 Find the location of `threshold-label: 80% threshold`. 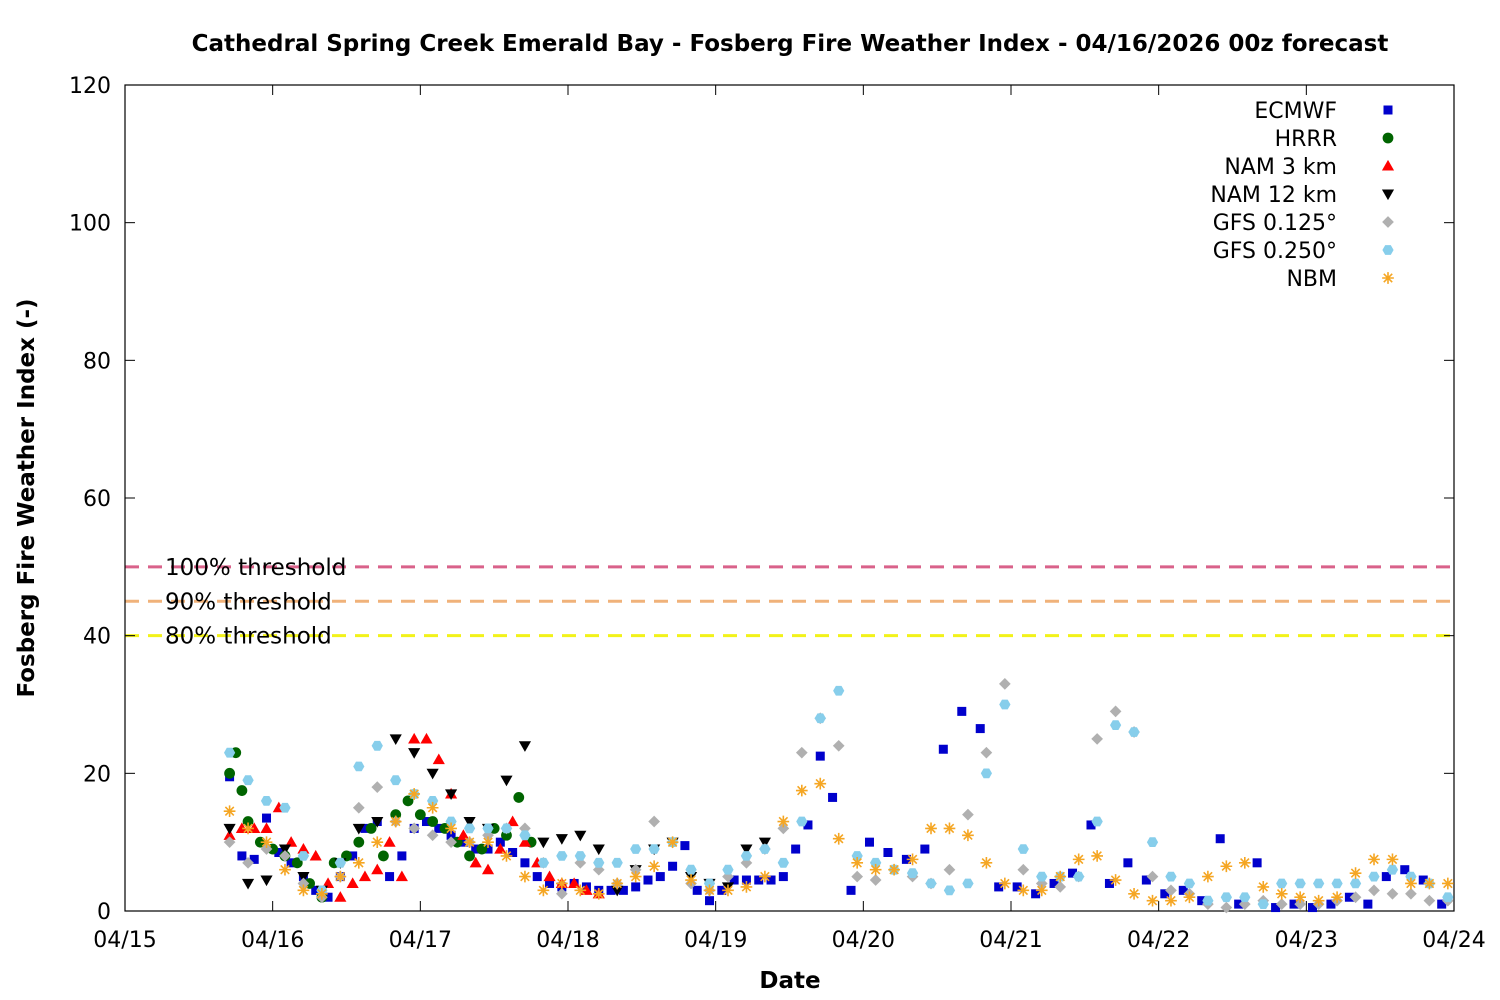

threshold-label: 80% threshold is located at coordinates (248, 637).